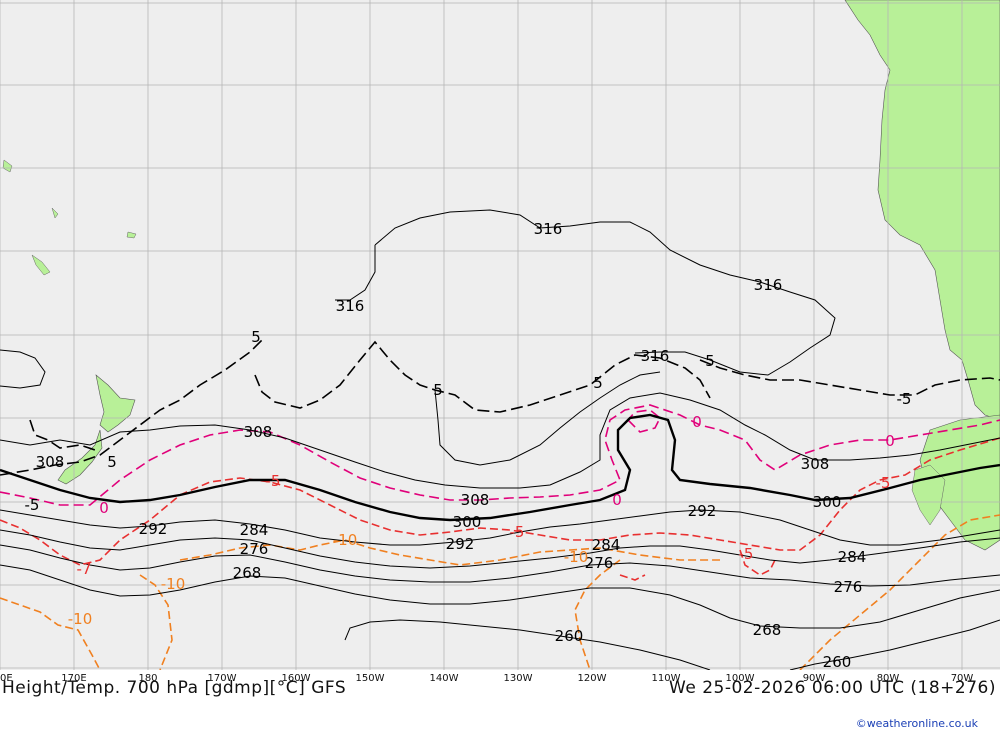 The height and width of the screenshot is (733, 1000). What do you see at coordinates (69, 217) in the screenshot?
I see `small-islands` at bounding box center [69, 217].